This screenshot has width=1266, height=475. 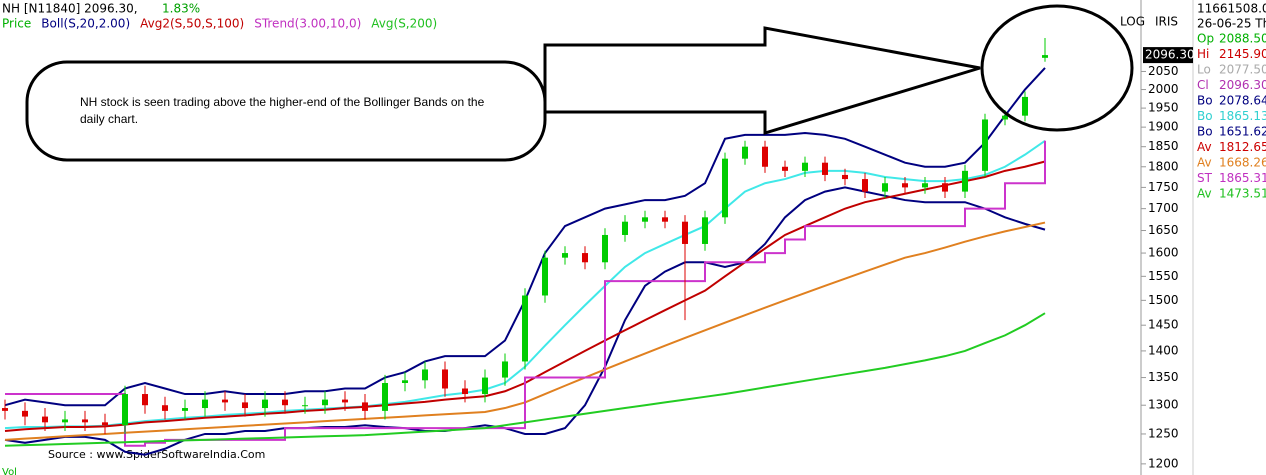 What do you see at coordinates (1163, 325) in the screenshot?
I see `y-tick-label: 1450` at bounding box center [1163, 325].